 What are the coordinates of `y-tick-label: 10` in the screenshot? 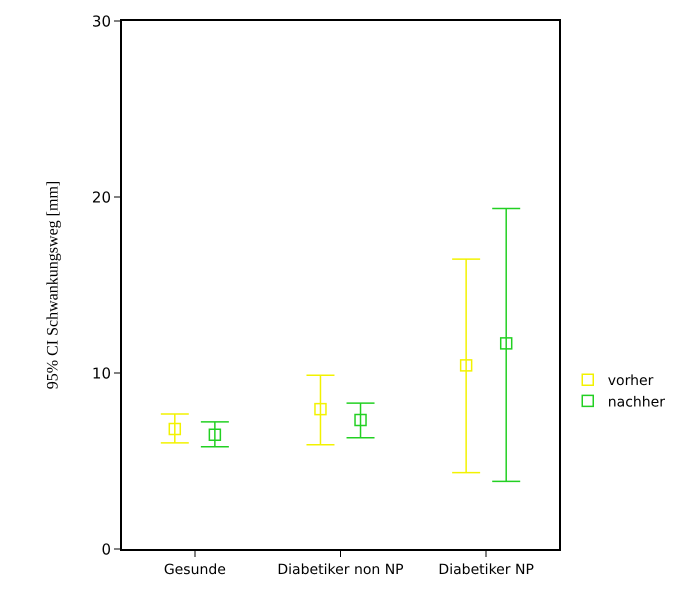 It's located at (101, 373).